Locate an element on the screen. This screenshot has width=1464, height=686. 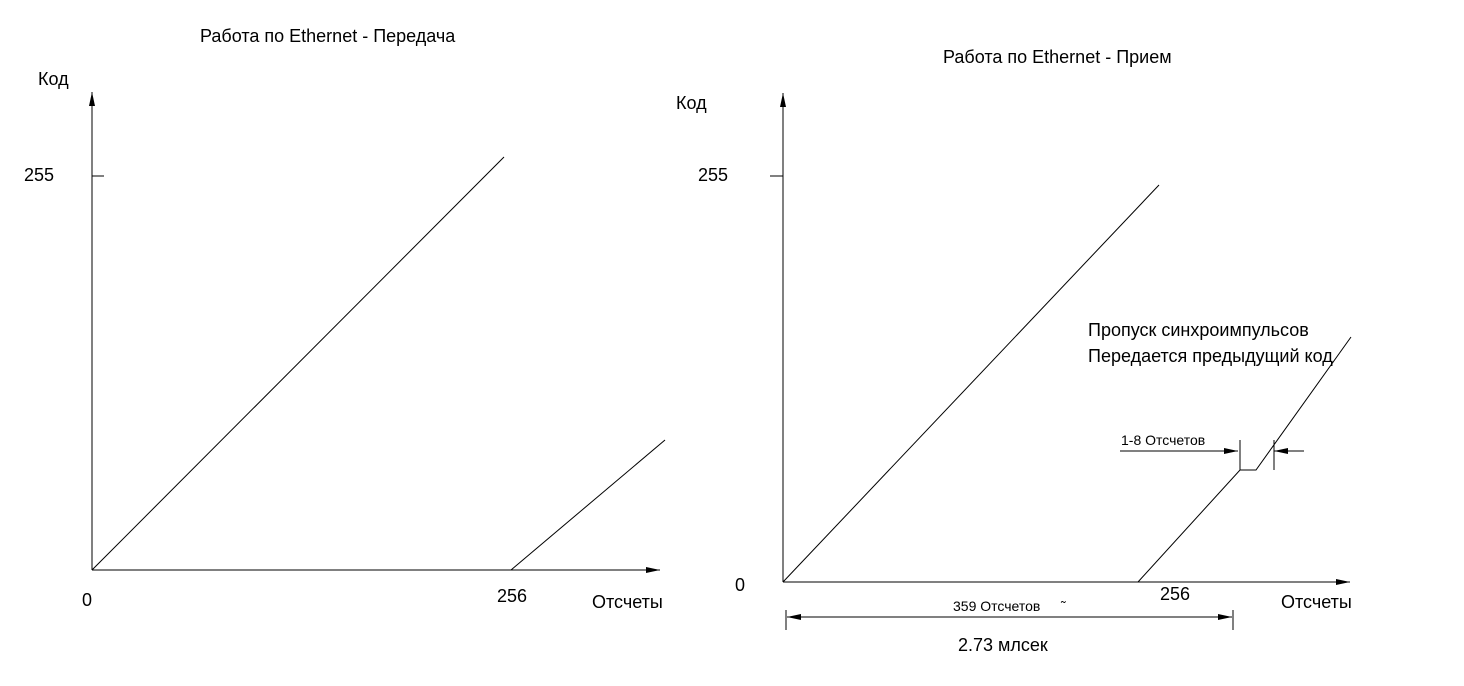
span-label: 359 Отсчетов is located at coordinates (996, 606).